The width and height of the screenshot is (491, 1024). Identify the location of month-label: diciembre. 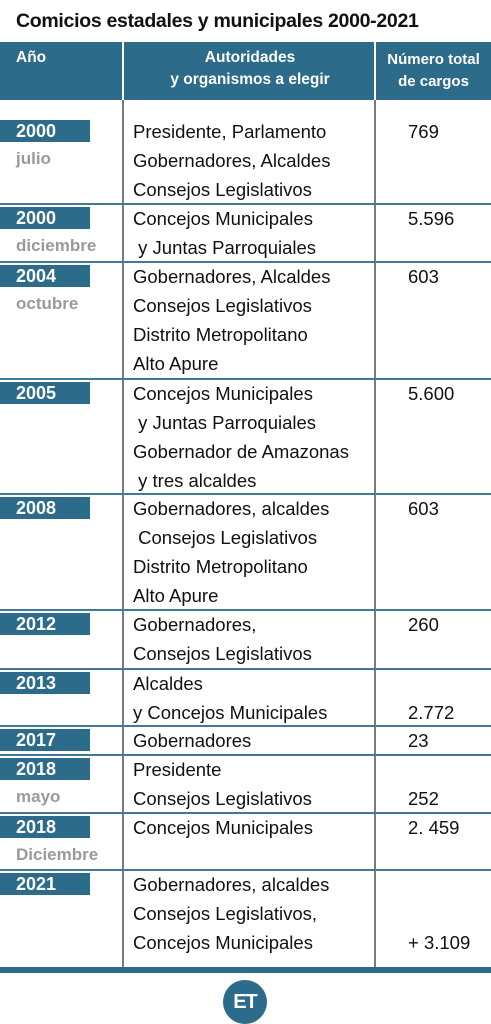
(56, 245).